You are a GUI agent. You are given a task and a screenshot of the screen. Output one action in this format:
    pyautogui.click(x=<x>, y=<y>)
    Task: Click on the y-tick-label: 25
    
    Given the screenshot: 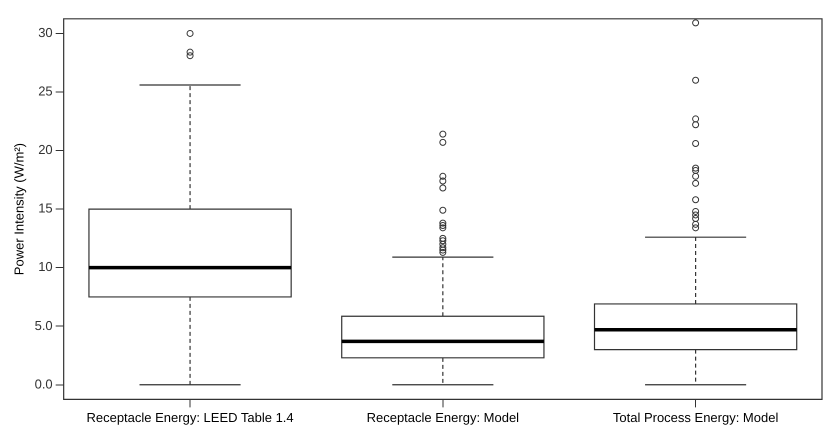 What is the action you would take?
    pyautogui.click(x=45, y=91)
    